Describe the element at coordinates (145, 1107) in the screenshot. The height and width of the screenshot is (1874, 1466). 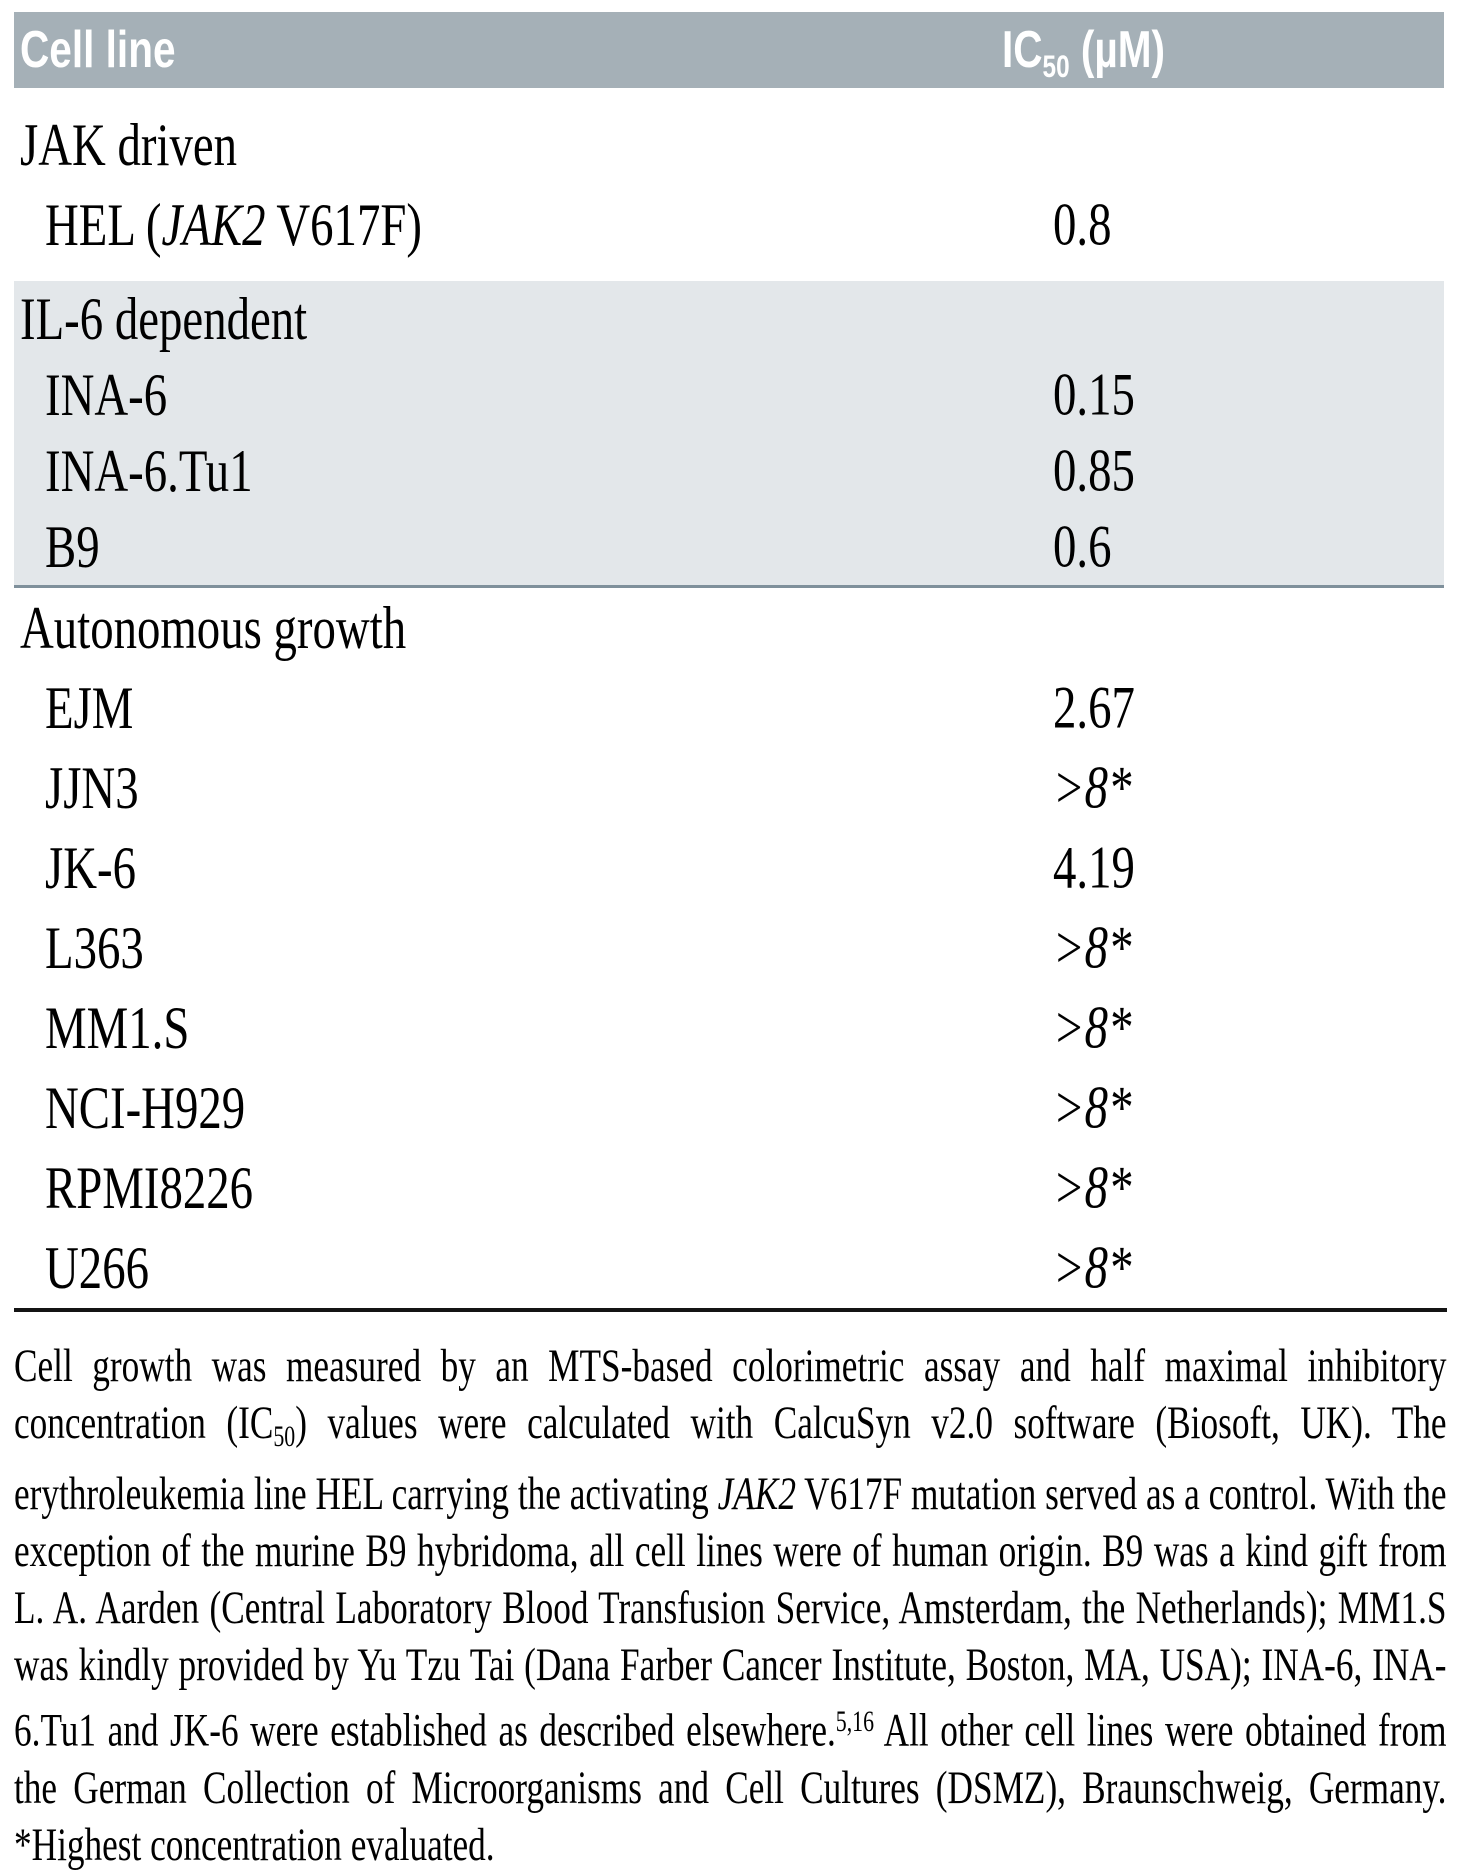
I see `cell-line-name: NCI-H929` at that location.